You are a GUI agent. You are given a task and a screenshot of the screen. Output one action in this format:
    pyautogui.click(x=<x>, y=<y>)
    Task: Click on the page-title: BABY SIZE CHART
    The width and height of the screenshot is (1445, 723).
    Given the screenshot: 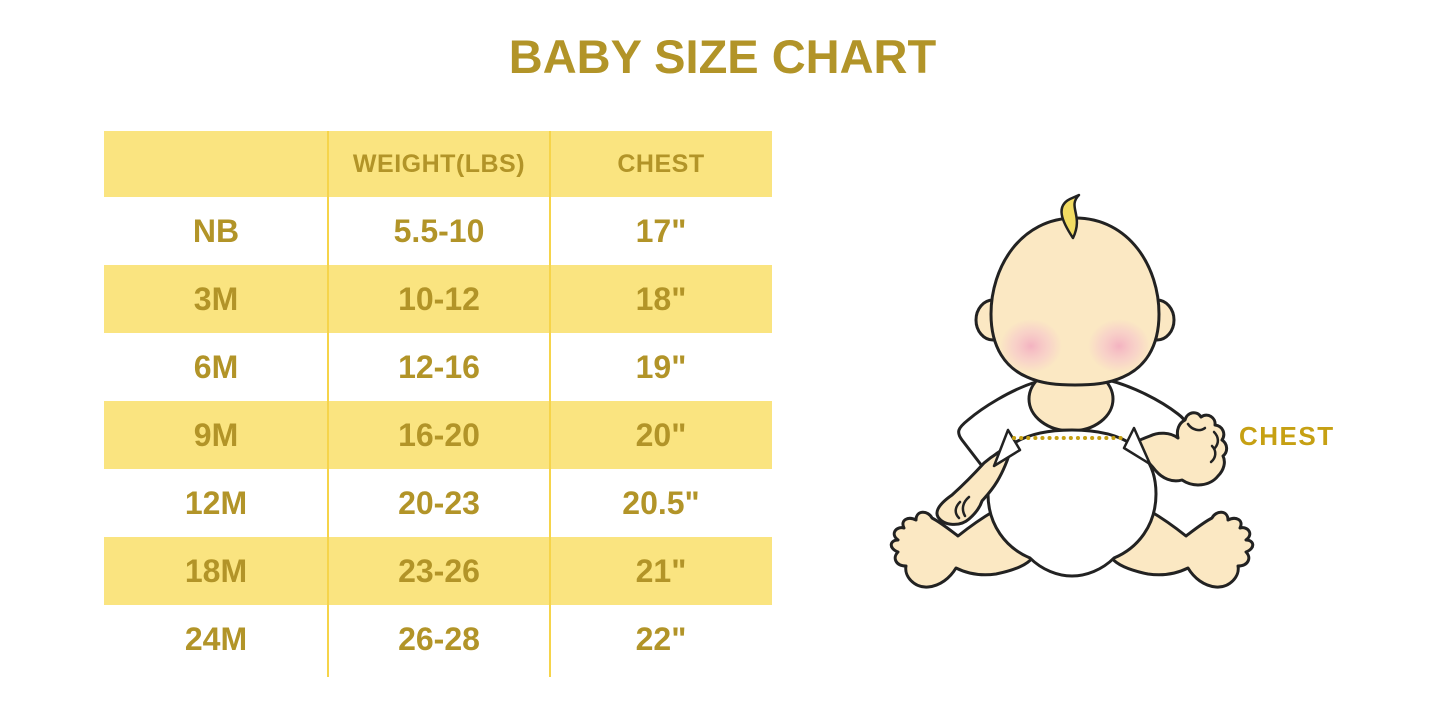 What is the action you would take?
    pyautogui.click(x=722, y=56)
    